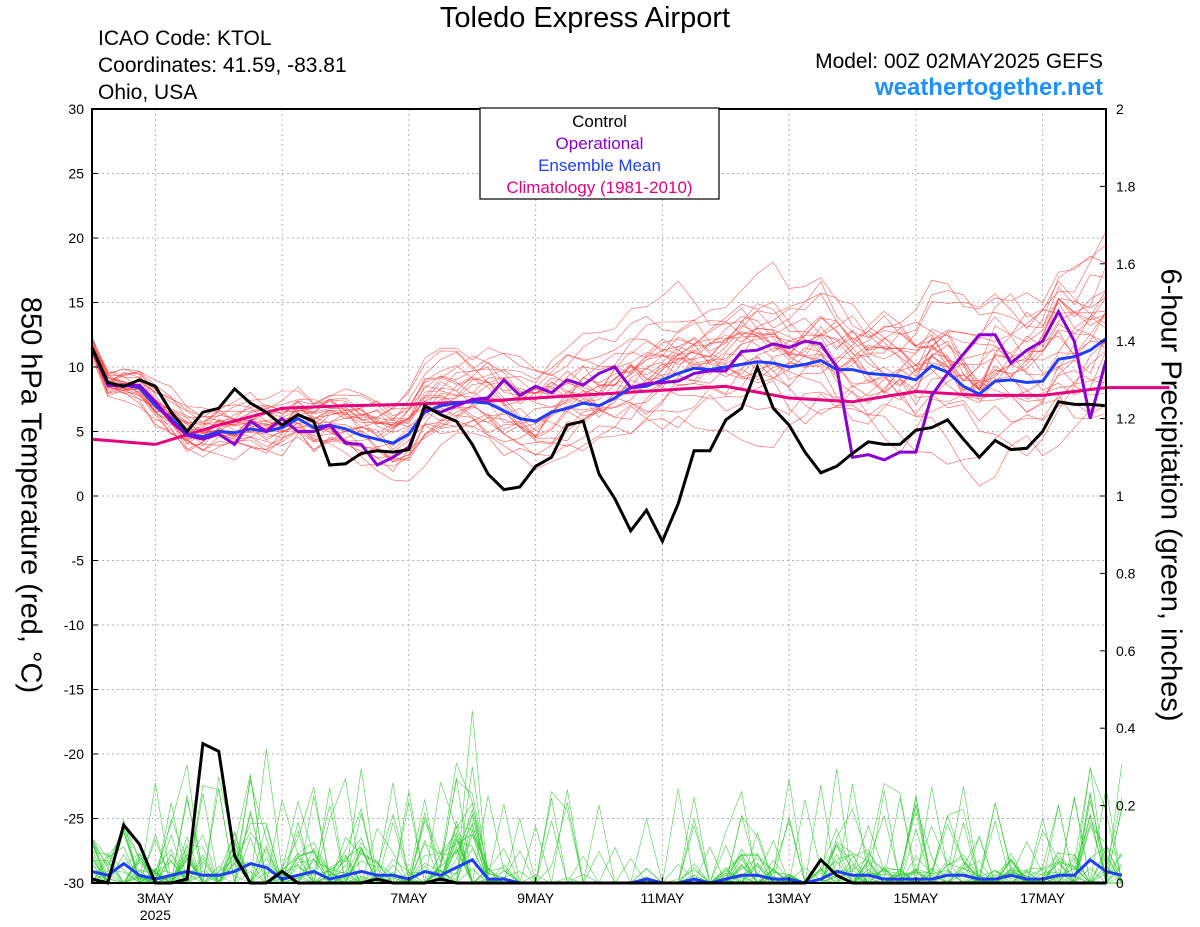  Describe the element at coordinates (1126, 264) in the screenshot. I see `y-right-tick-label: 1.6` at that location.